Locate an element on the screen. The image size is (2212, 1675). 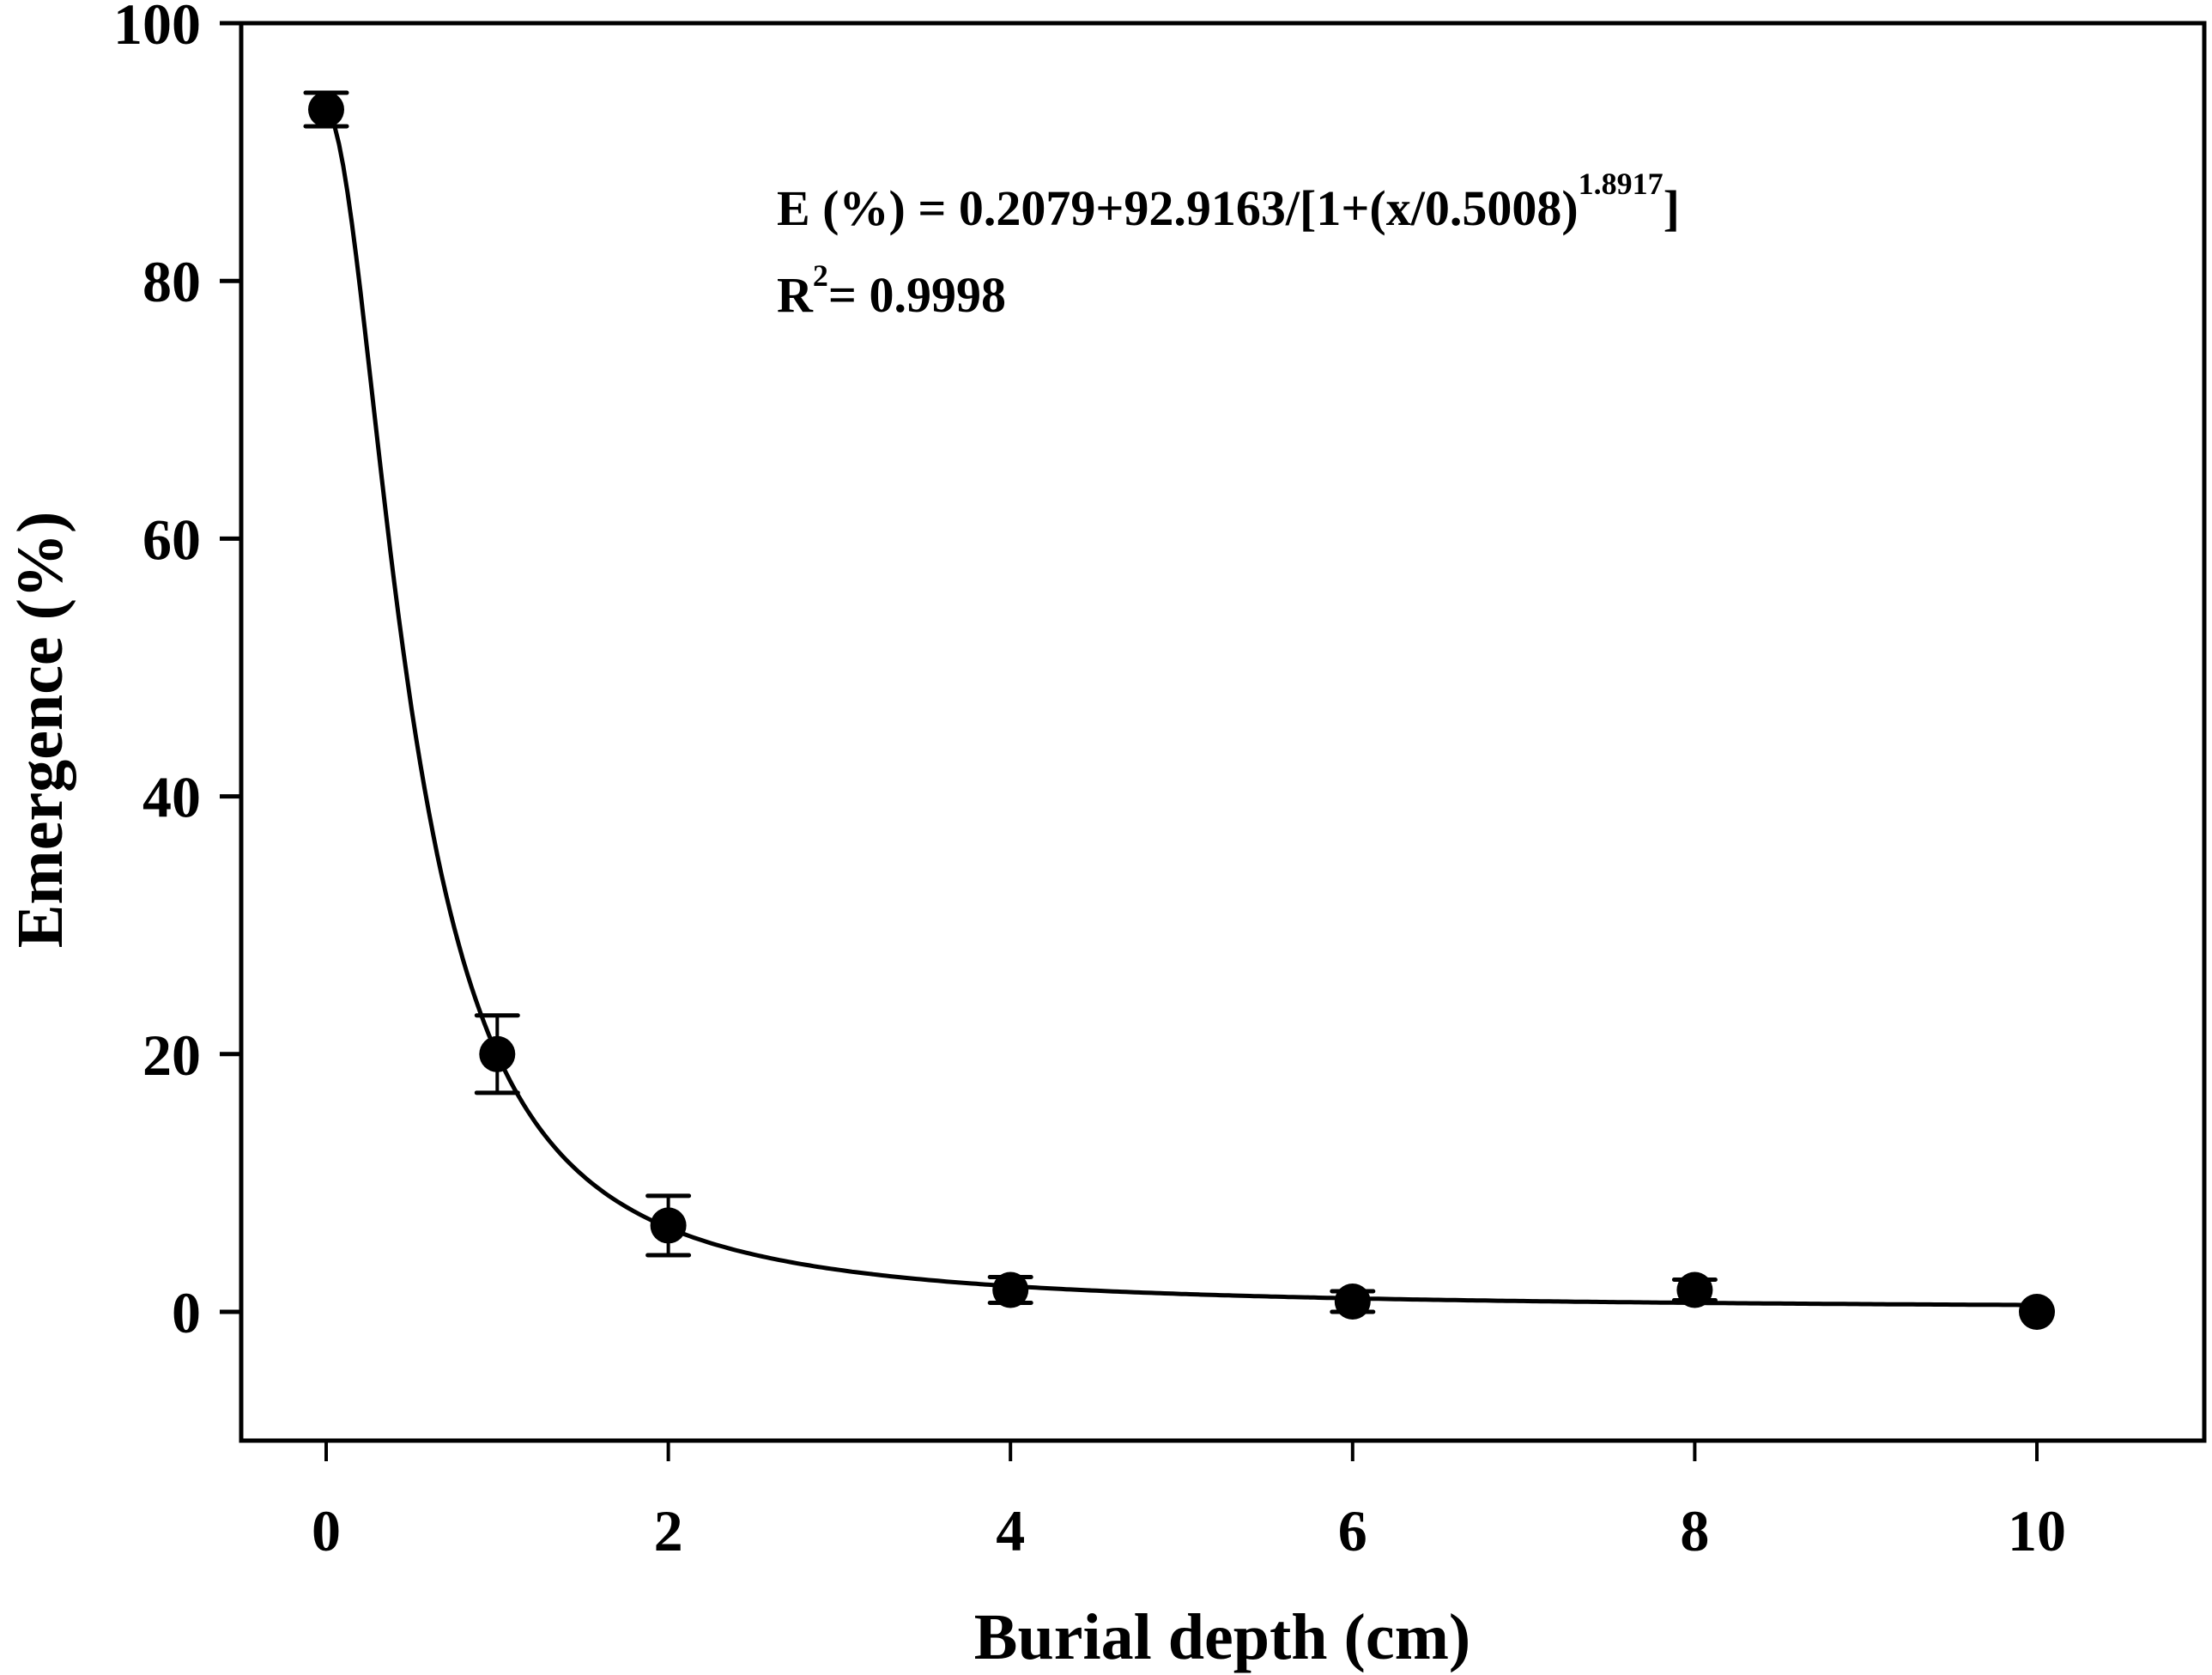
x-tick-label: 4 is located at coordinates (1010, 1530).